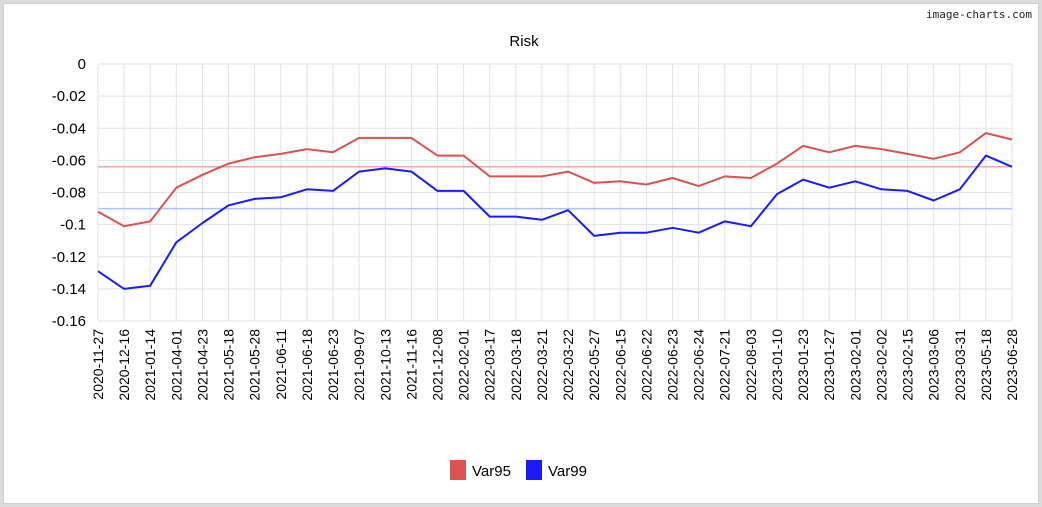  I want to click on x-tick-label: 2020-12-16, so click(124, 365).